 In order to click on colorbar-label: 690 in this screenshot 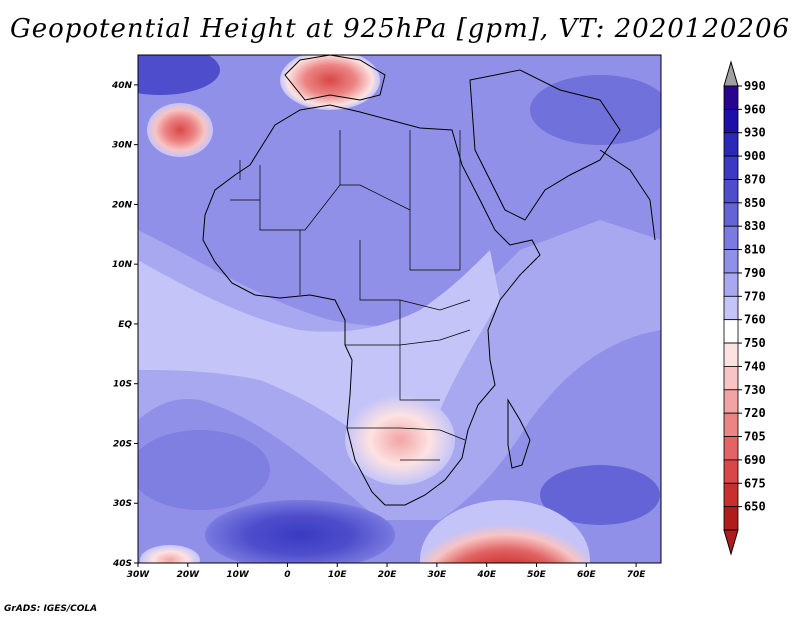, I will do `click(755, 460)`.